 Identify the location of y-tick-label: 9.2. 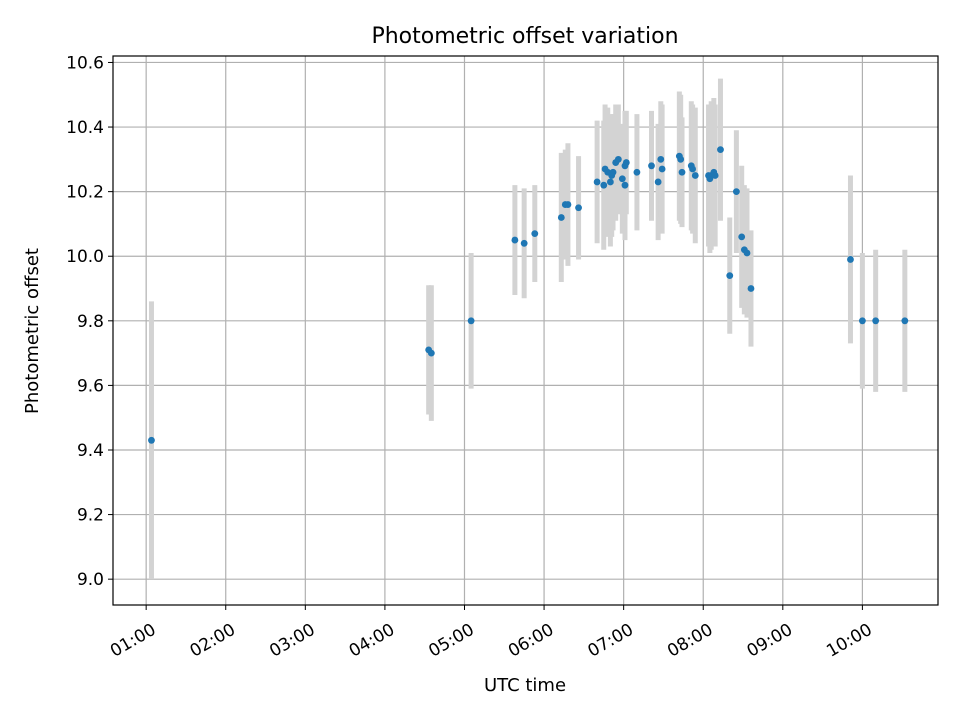
(90, 516).